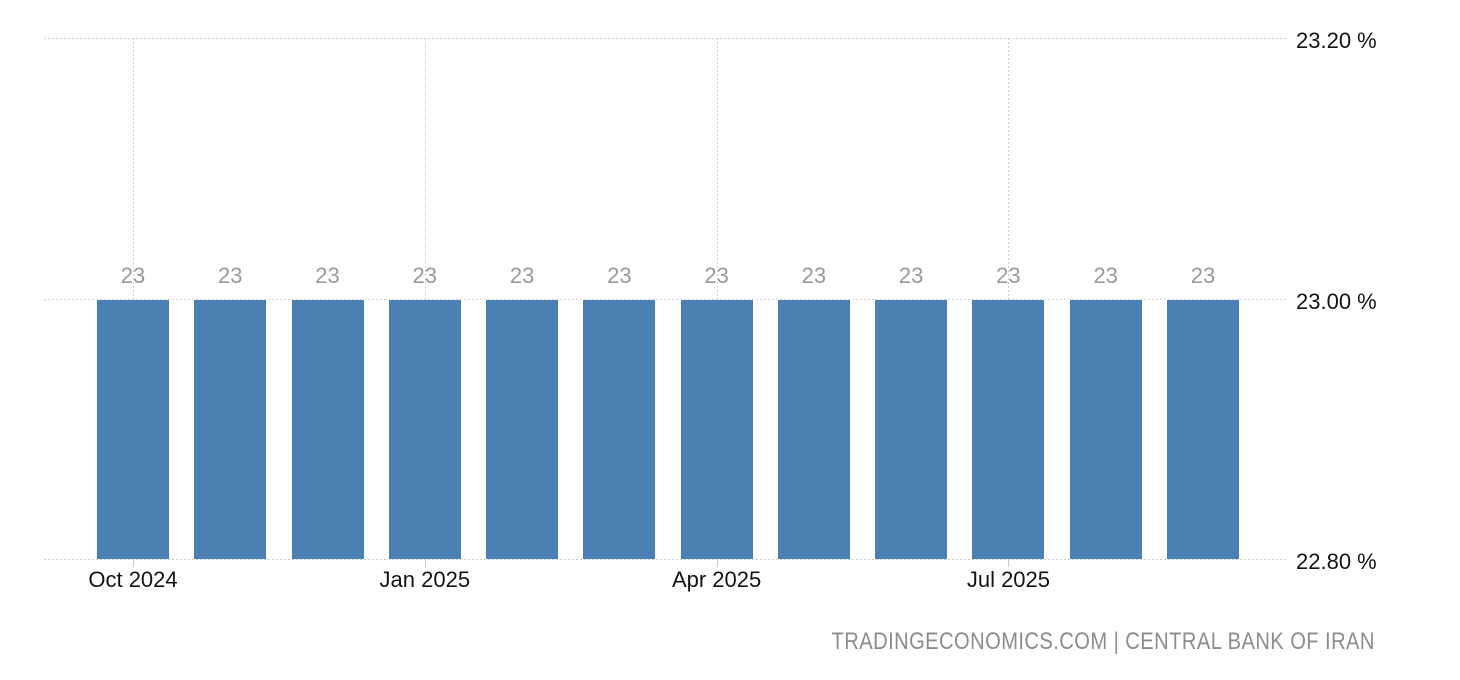 This screenshot has height=680, width=1460. What do you see at coordinates (1336, 561) in the screenshot?
I see `y-axis-tick-label: 22.80 %` at bounding box center [1336, 561].